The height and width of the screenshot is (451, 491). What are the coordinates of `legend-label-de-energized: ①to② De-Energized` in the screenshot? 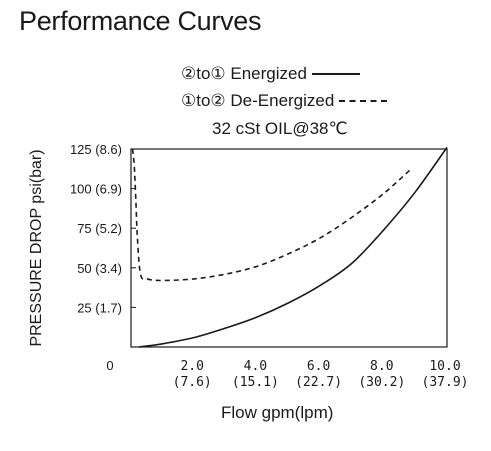 It's located at (258, 100).